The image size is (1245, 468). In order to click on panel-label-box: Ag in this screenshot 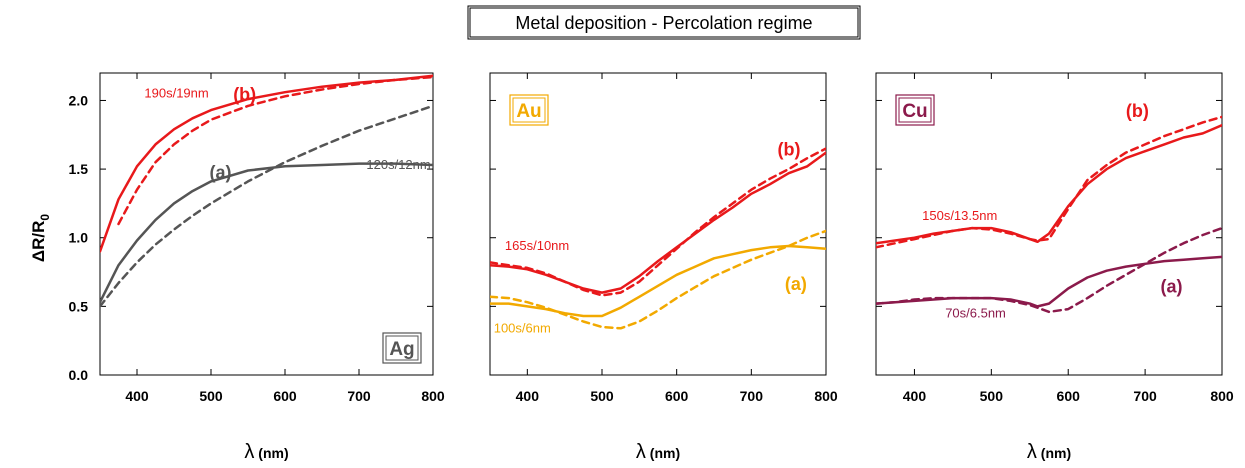, I will do `click(402, 348)`.